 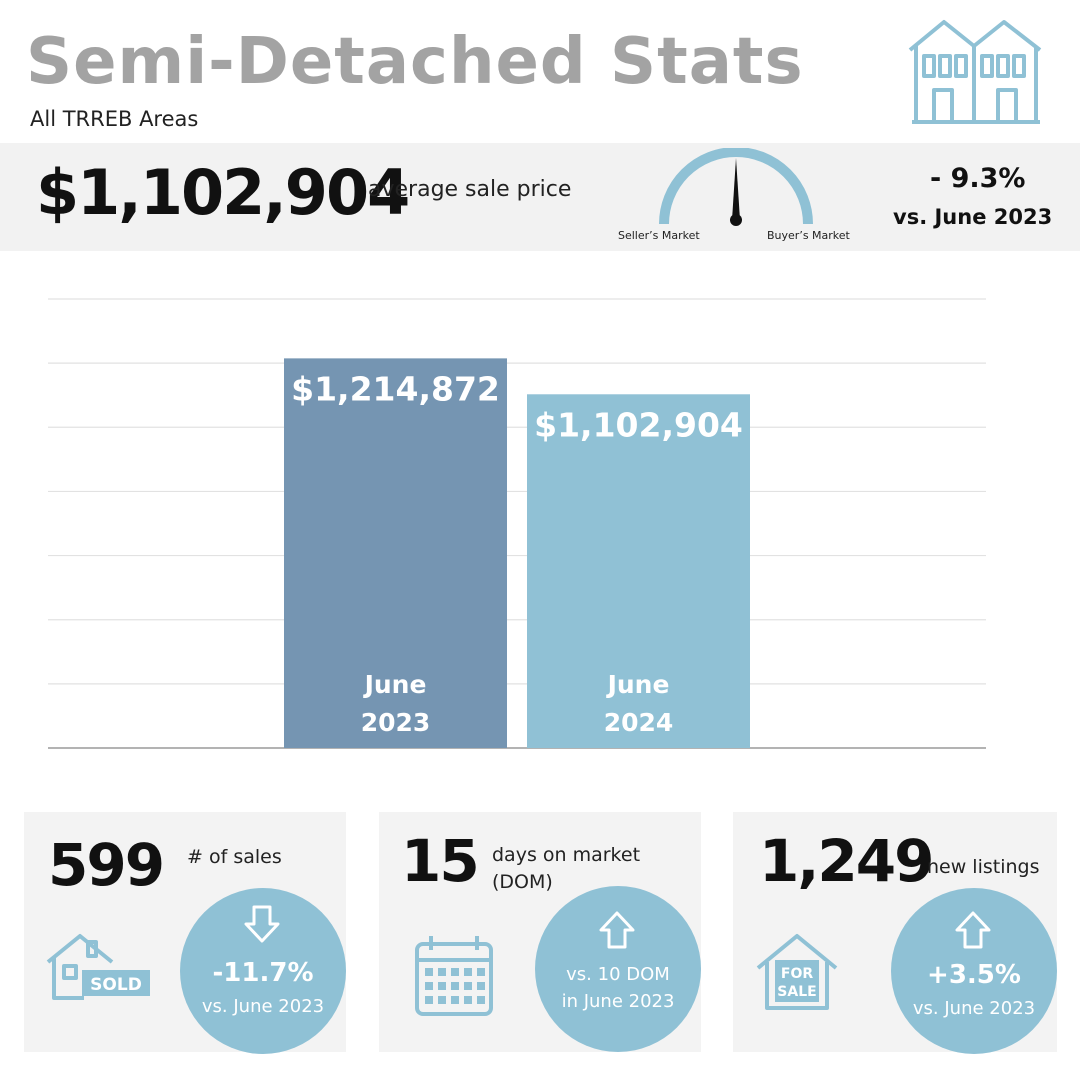 What do you see at coordinates (618, 1001) in the screenshot?
I see `dom-comparison-line2: in June 2023` at bounding box center [618, 1001].